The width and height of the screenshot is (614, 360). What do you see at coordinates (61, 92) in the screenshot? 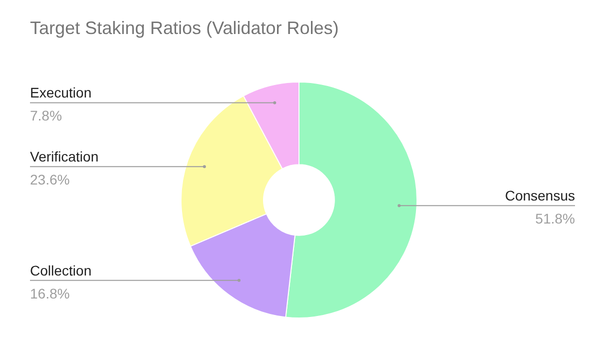
I see `slice-label: Execution` at bounding box center [61, 92].